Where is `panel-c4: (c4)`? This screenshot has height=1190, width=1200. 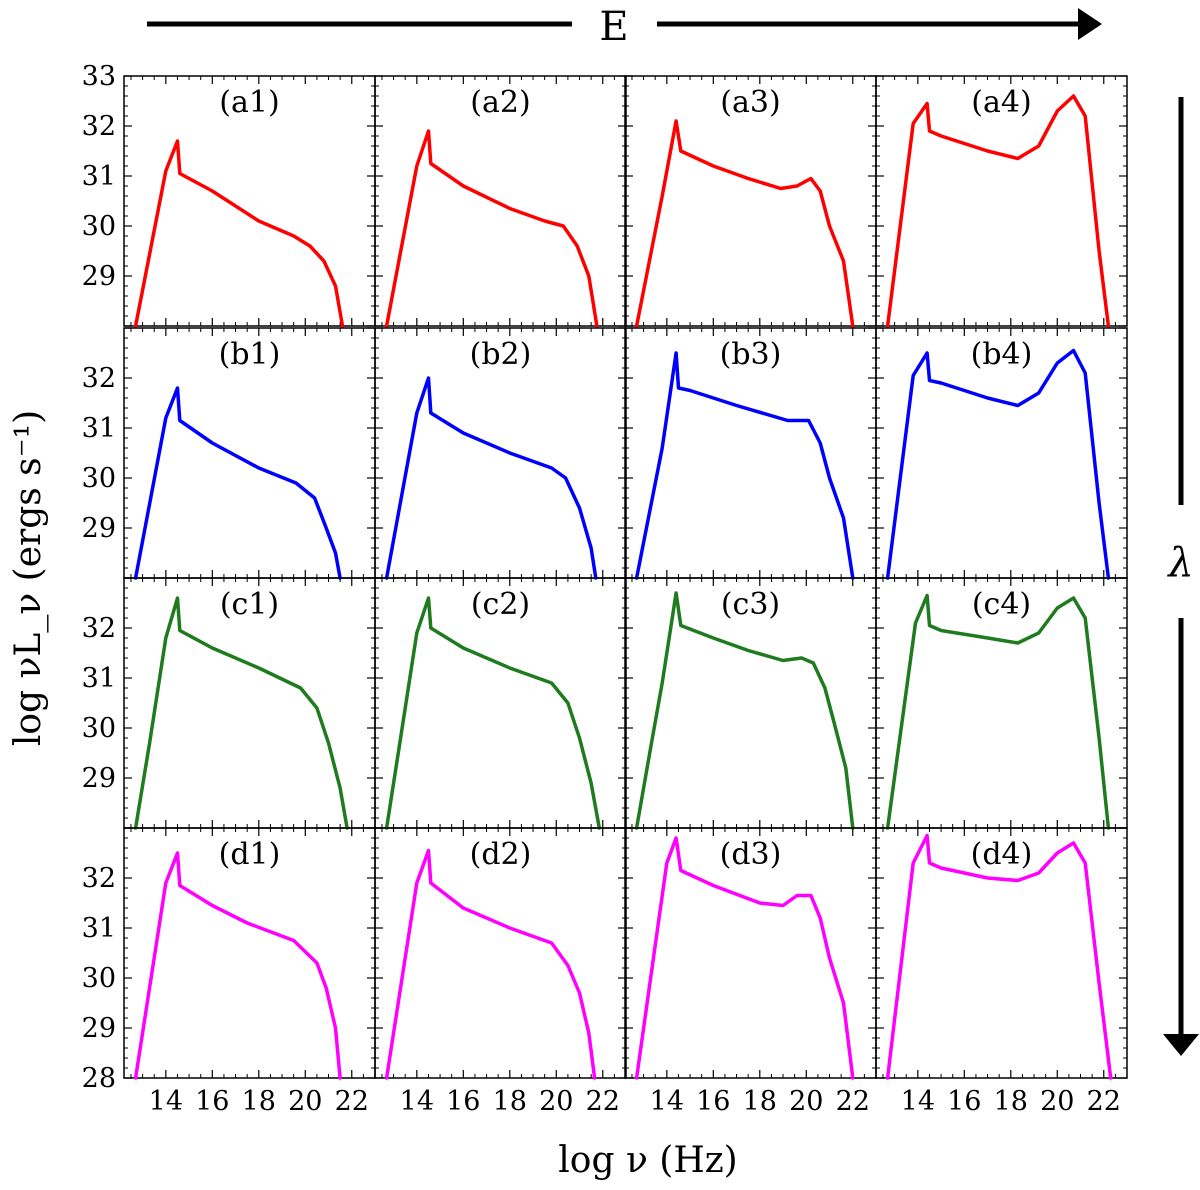
panel-c4: (c4) is located at coordinates (1001, 703).